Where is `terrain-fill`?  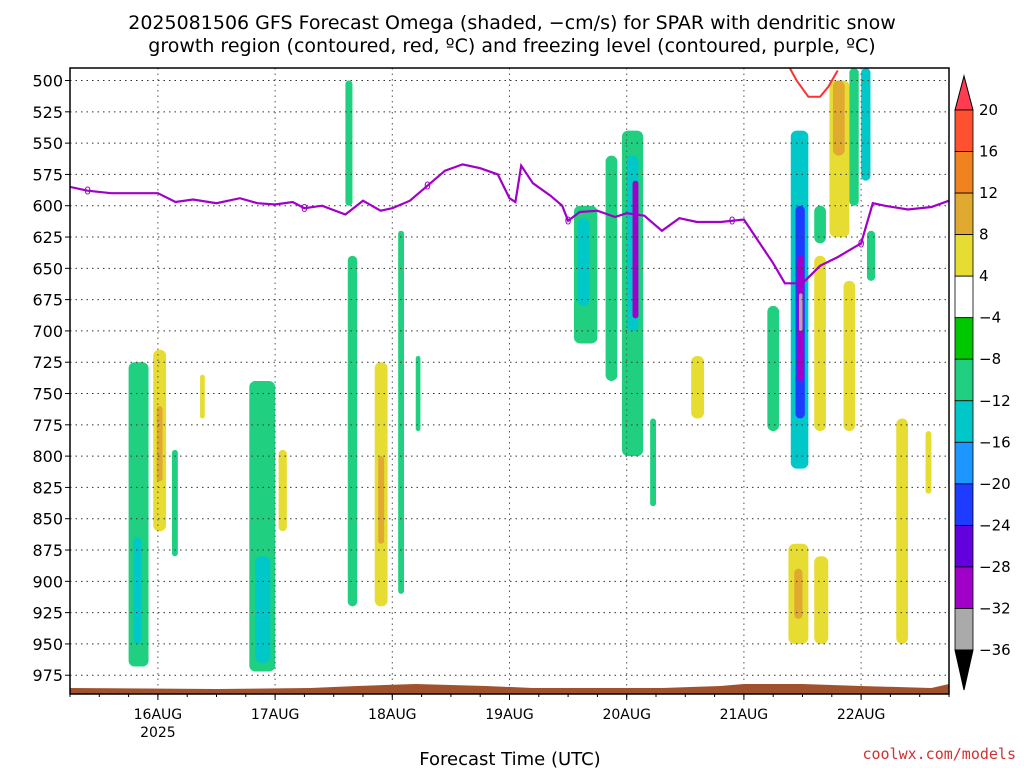 terrain-fill is located at coordinates (509, 689).